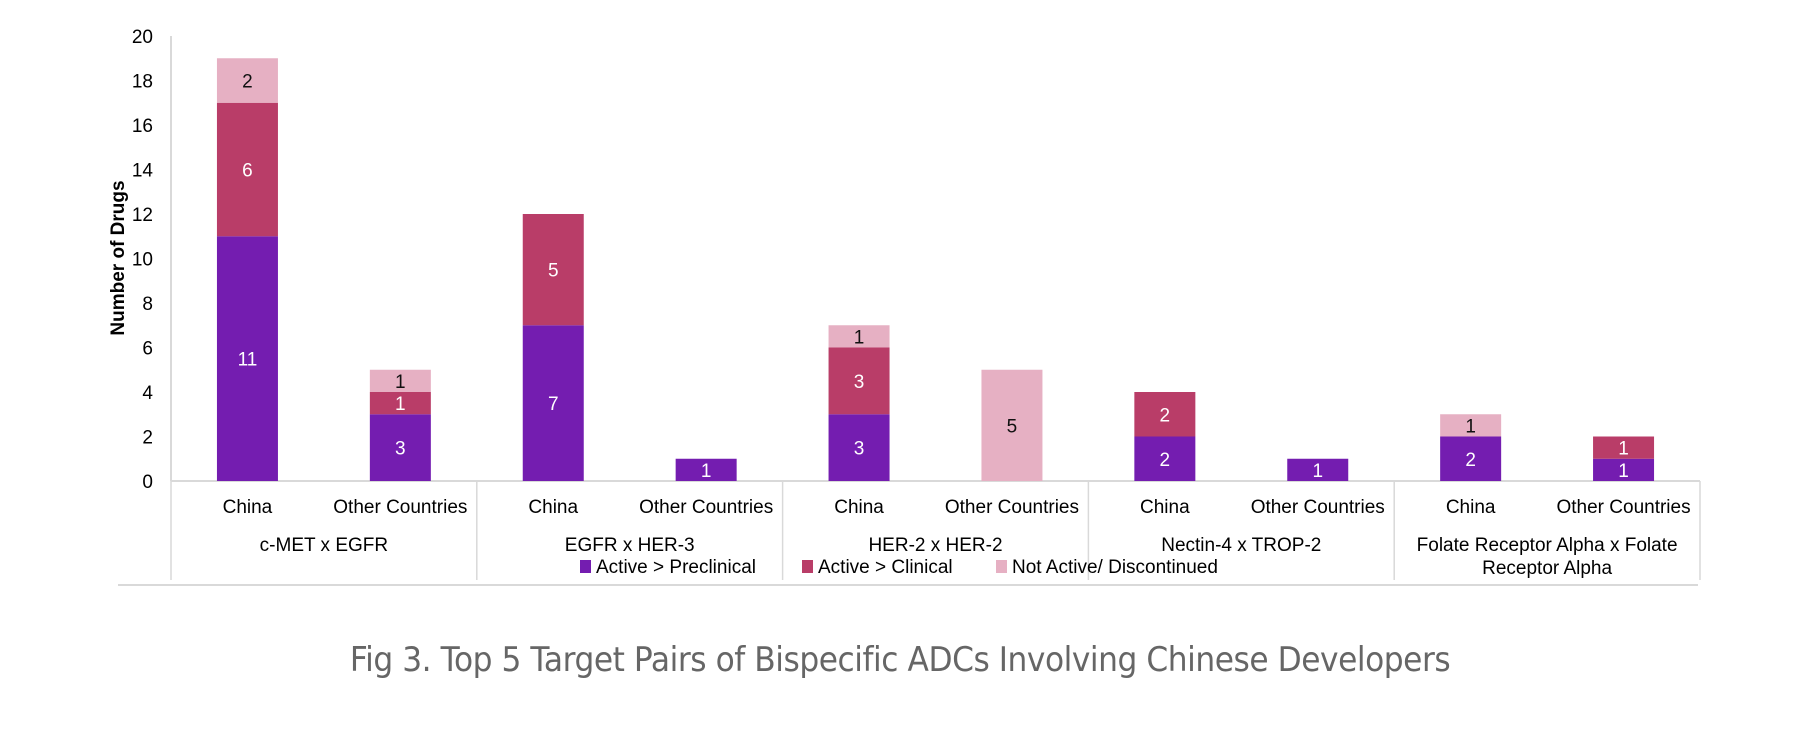 Image resolution: width=1800 pixels, height=756 pixels. What do you see at coordinates (885, 567) in the screenshot?
I see `legend-label: Active > Clinical` at bounding box center [885, 567].